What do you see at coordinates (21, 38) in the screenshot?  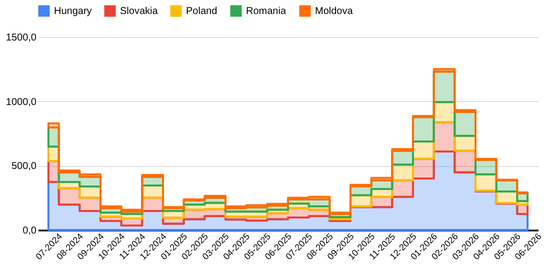 I see `y-tick-label: 1500,0` at bounding box center [21, 38].